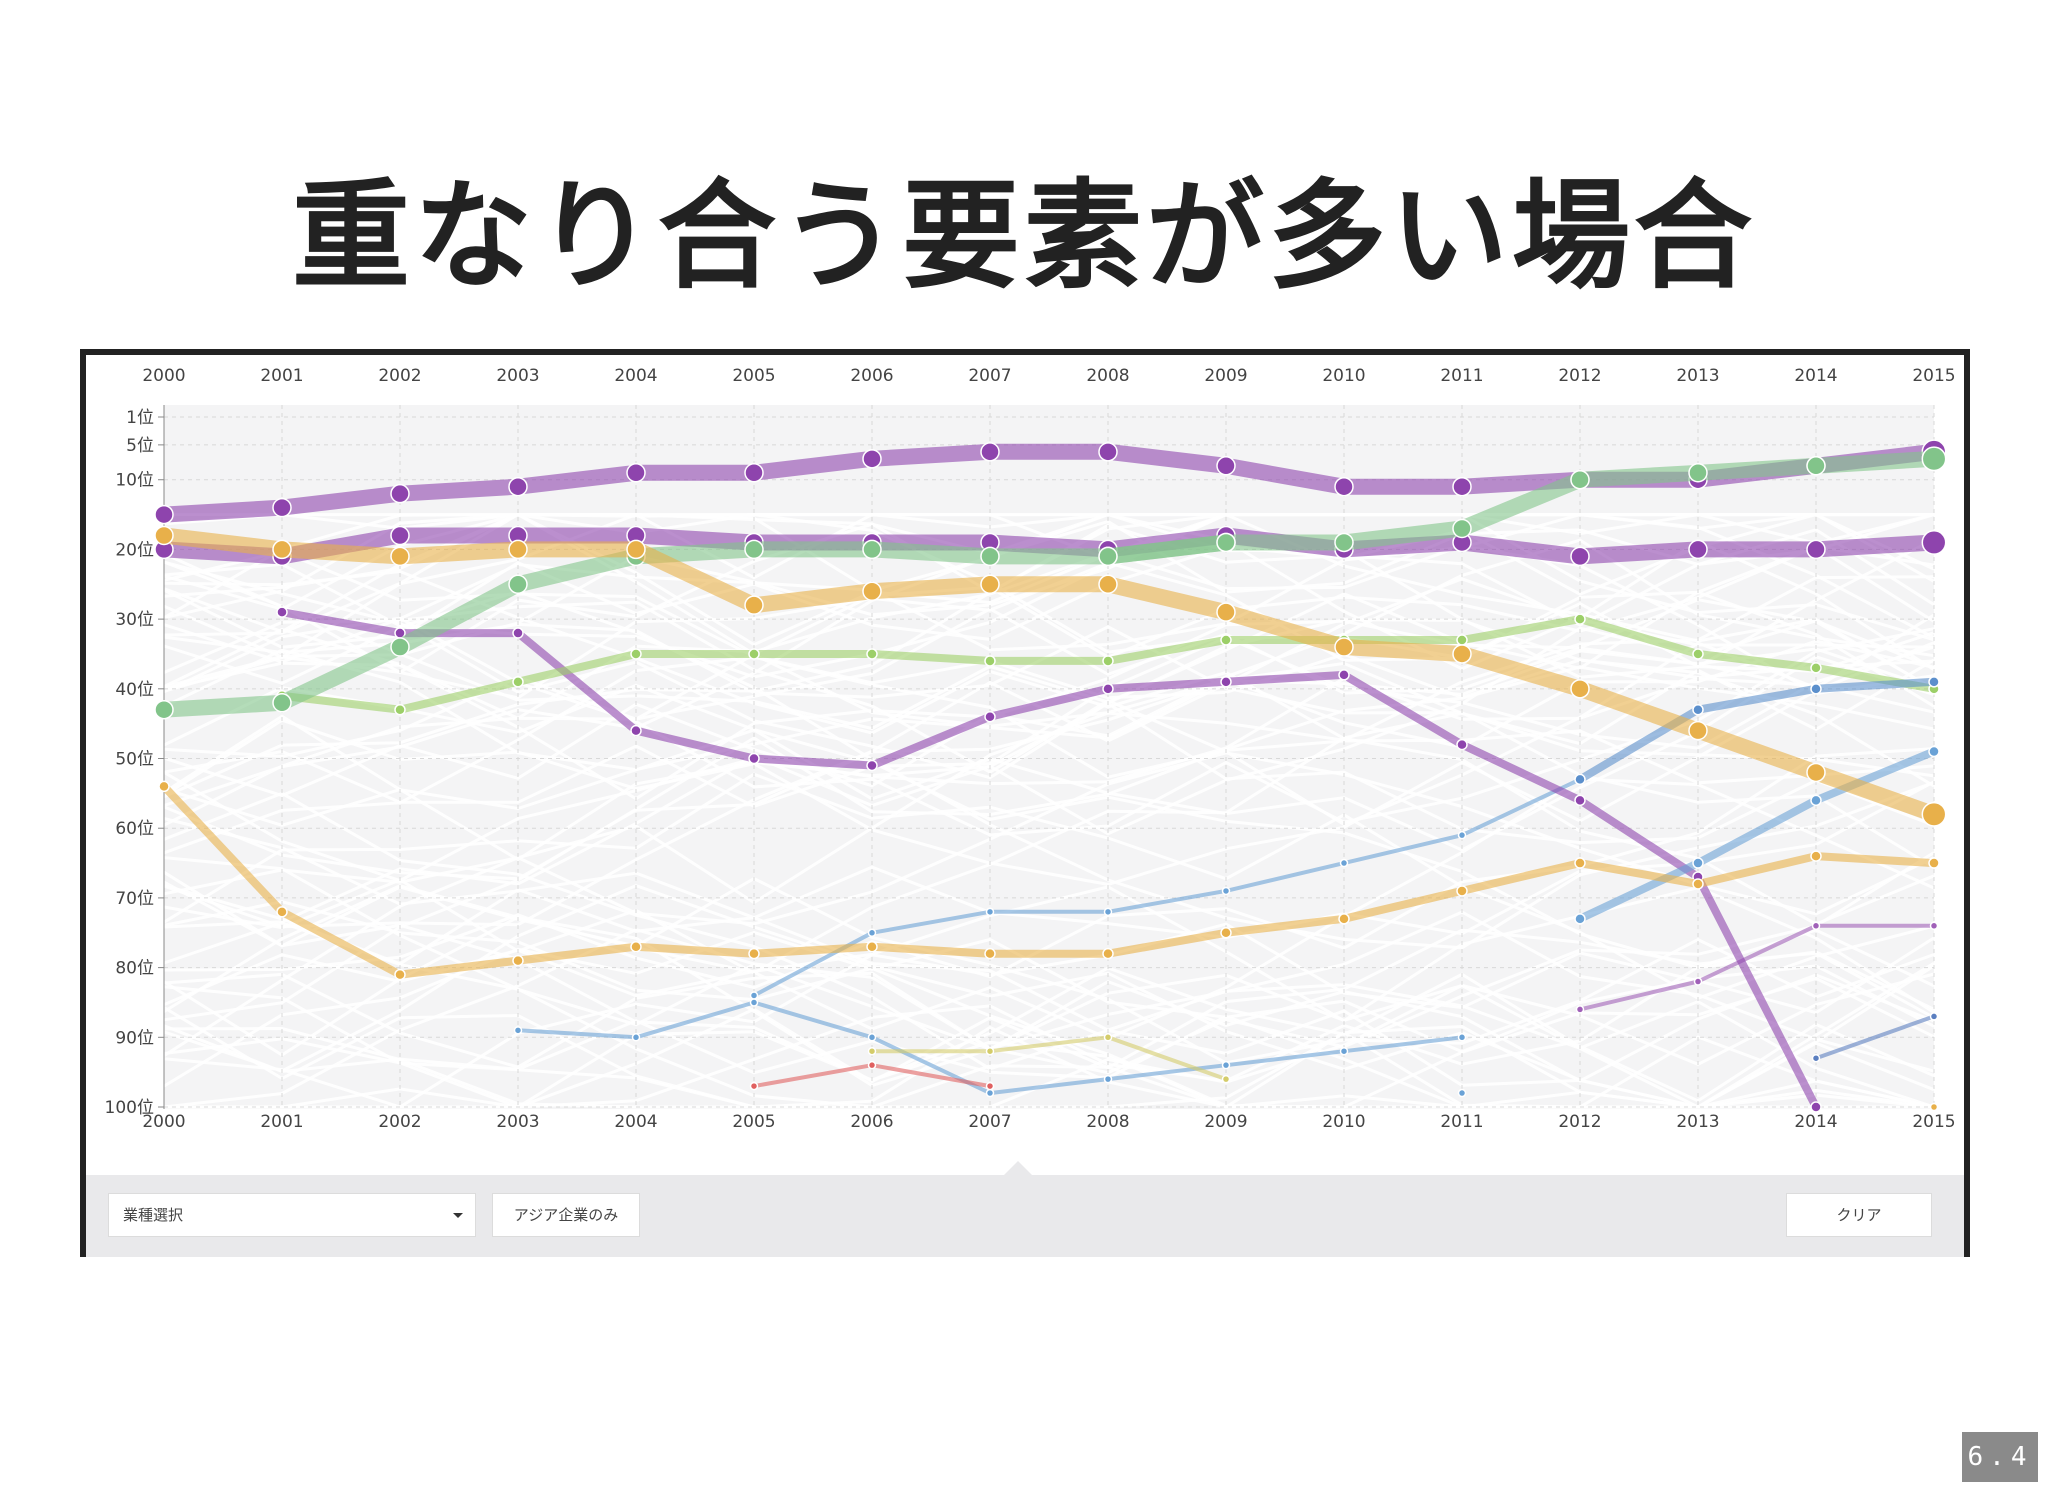 The width and height of the screenshot is (2048, 1493). What do you see at coordinates (1461, 1122) in the screenshot?
I see `x-tick-label-bottom: 2011` at bounding box center [1461, 1122].